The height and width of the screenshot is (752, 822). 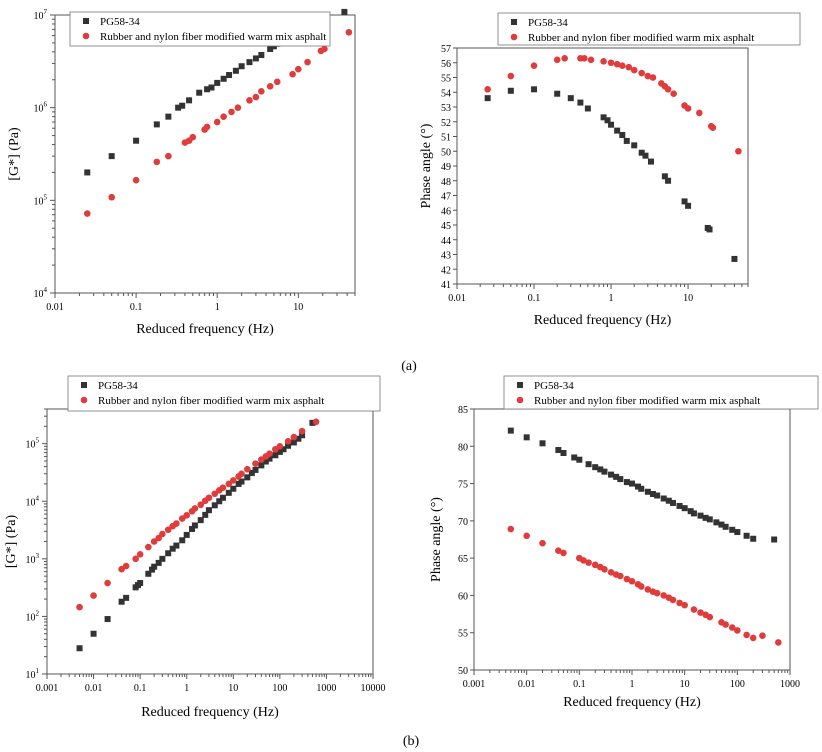 What do you see at coordinates (446, 211) in the screenshot?
I see `y-tick-label: 46` at bounding box center [446, 211].